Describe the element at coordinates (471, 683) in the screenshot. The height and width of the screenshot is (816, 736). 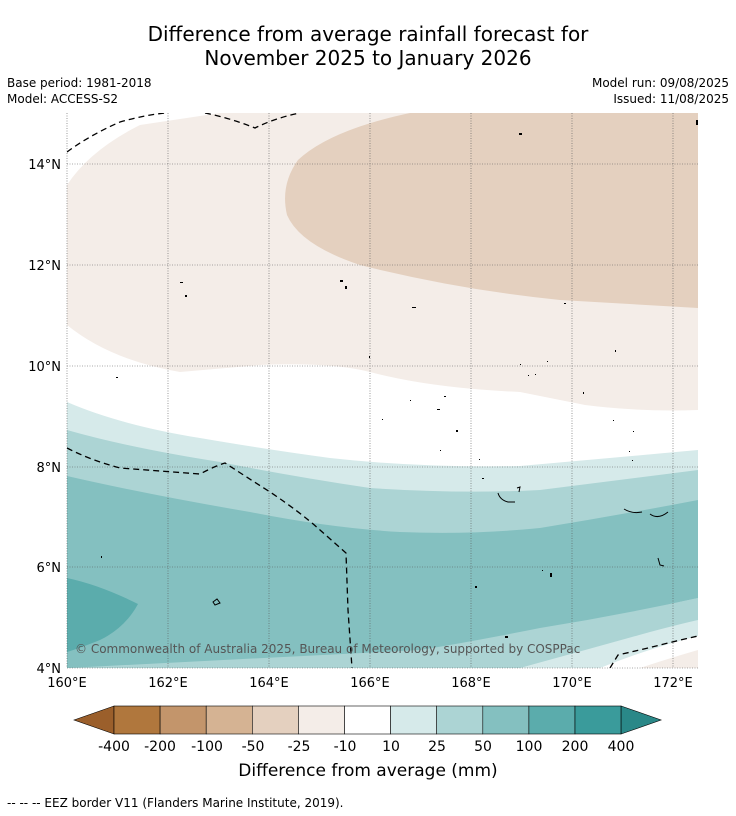
I see `lon-label: 168°E` at that location.